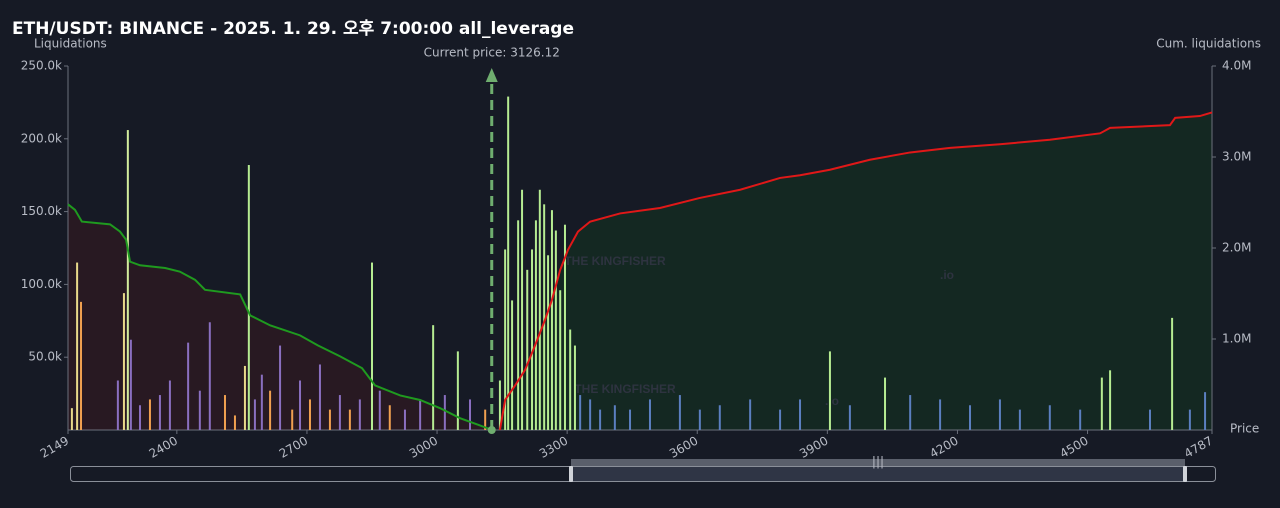  What do you see at coordinates (491, 75) in the screenshot?
I see `arrow-head` at bounding box center [491, 75].